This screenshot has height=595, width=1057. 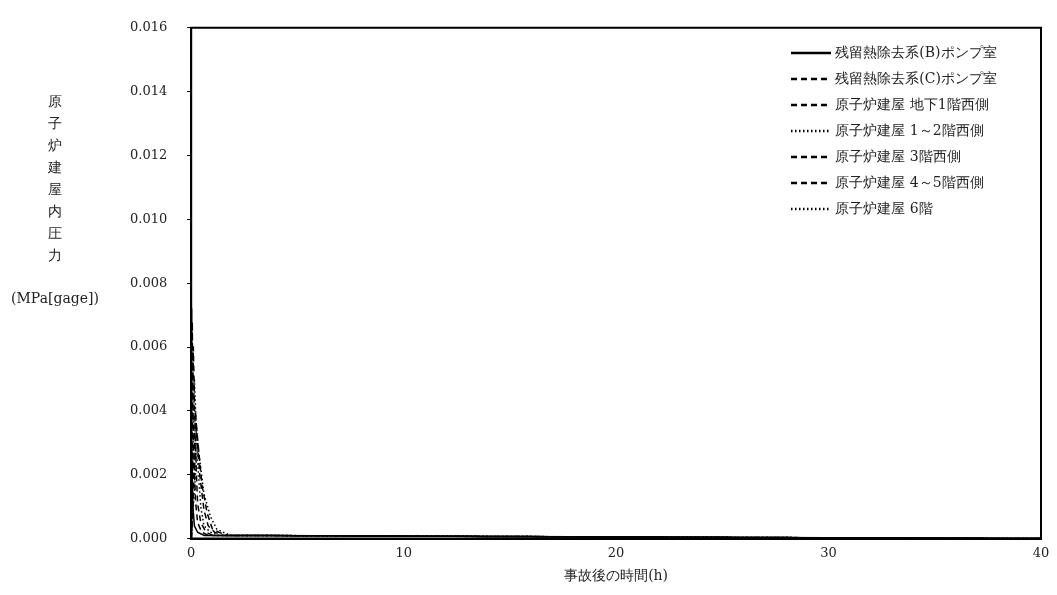 What do you see at coordinates (149, 218) in the screenshot?
I see `y-tick-label: 0.010` at bounding box center [149, 218].